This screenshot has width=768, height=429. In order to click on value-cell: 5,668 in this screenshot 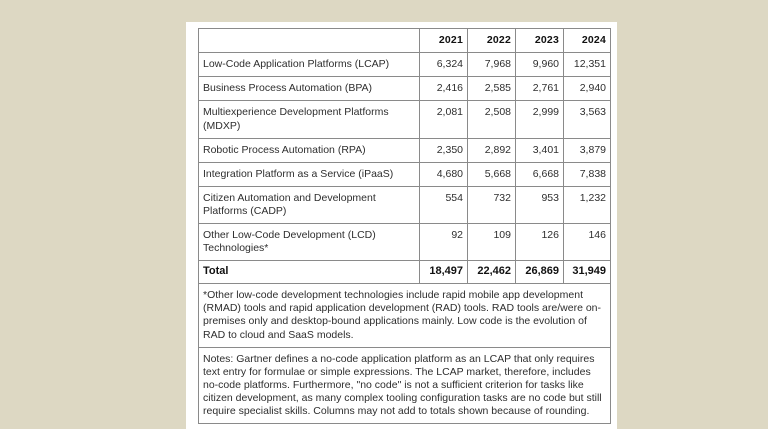, I will do `click(491, 174)`.